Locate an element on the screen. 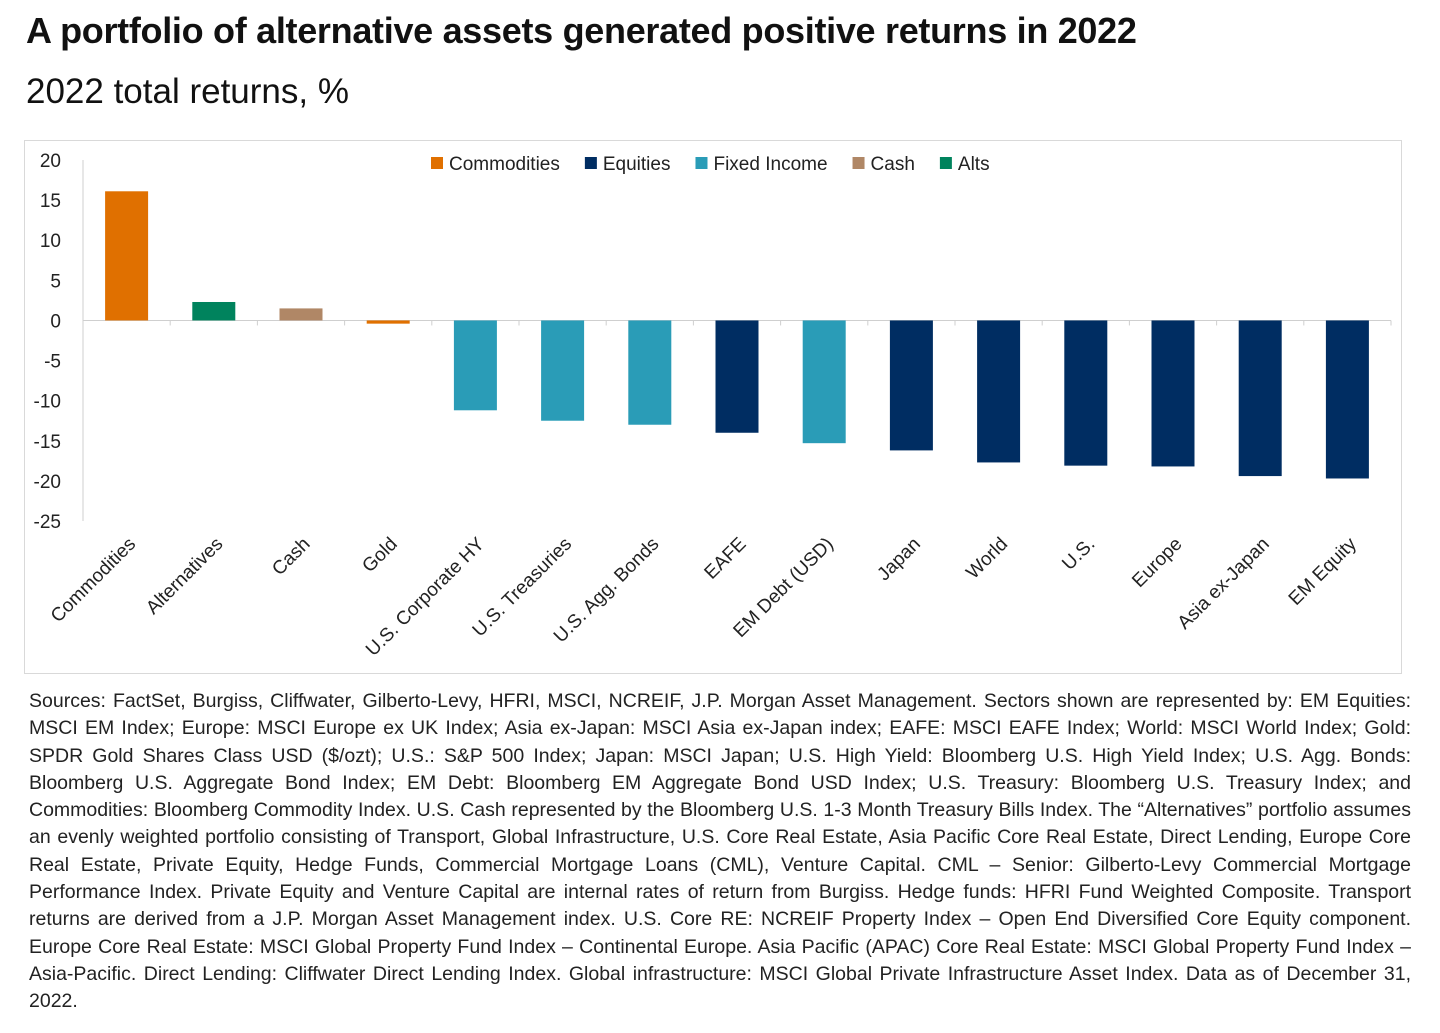 Image resolution: width=1440 pixels, height=1033 pixels. legend-label: Alts is located at coordinates (974, 164).